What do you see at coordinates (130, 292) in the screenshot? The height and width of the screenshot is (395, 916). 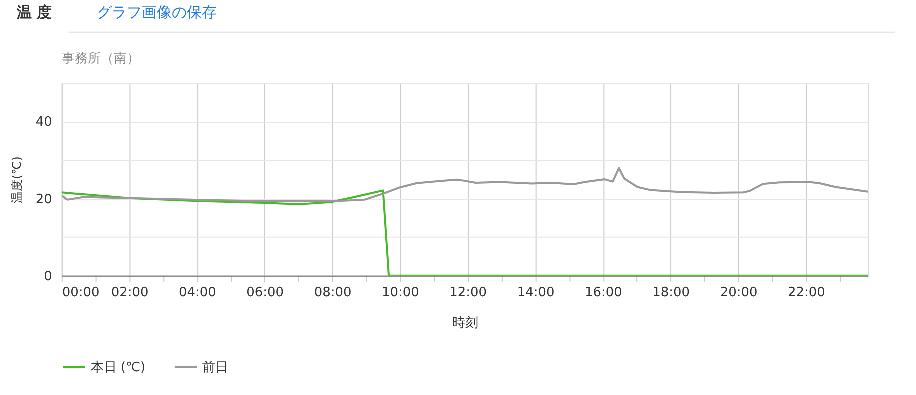 I see `x-tick-label: 02:00` at bounding box center [130, 292].